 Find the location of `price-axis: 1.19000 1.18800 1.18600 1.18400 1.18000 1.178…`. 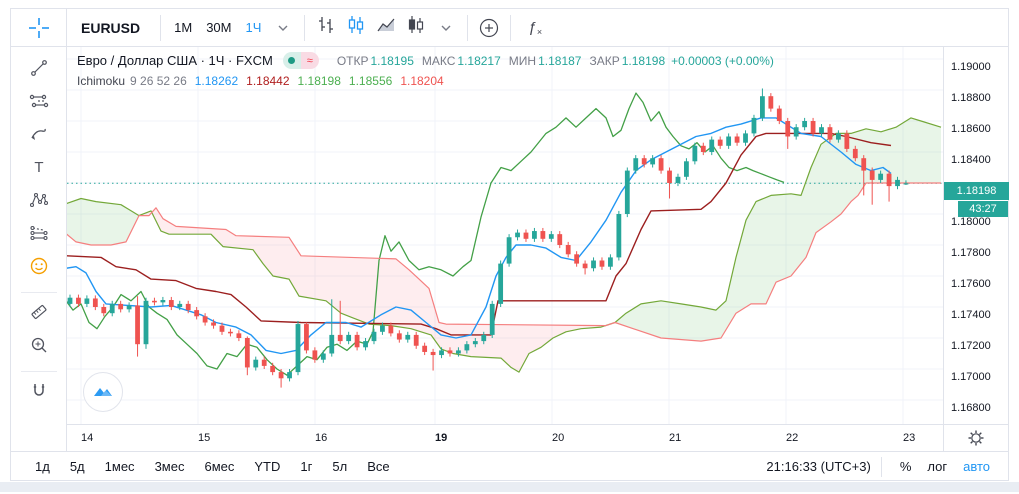

price-axis: 1.19000 1.18800 1.18600 1.18400 1.18000 1.178… is located at coordinates (976, 235).